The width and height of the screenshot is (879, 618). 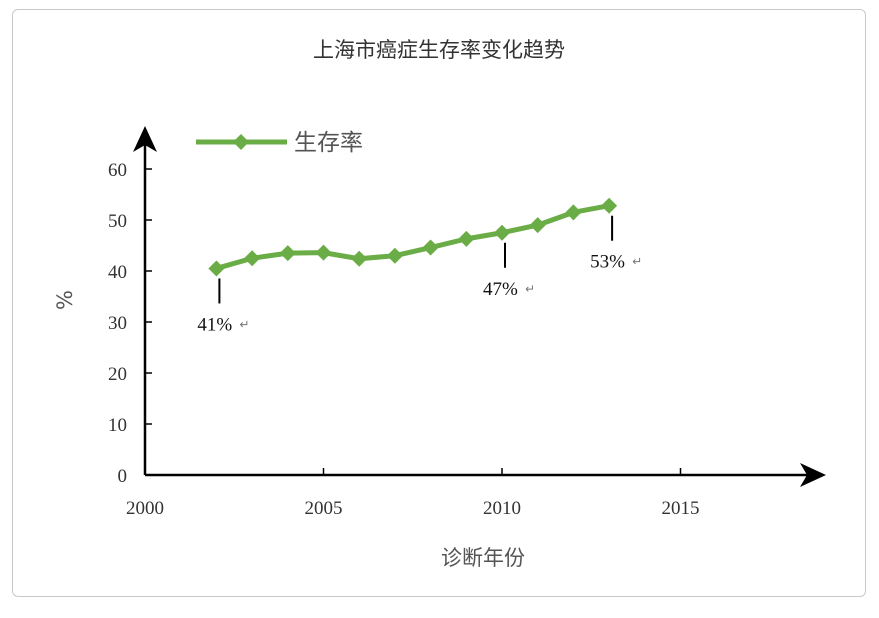 I want to click on y-tick-label: 0, so click(x=123, y=476).